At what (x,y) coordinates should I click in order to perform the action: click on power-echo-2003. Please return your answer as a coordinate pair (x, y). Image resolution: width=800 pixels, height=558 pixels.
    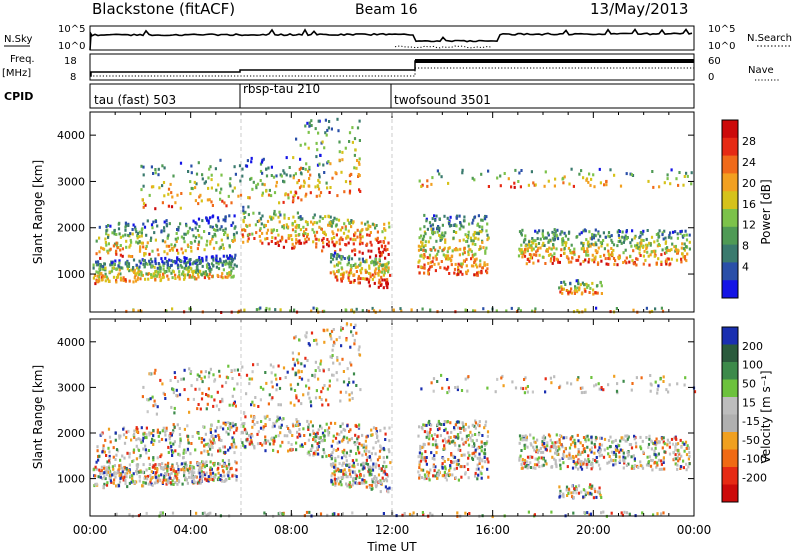
    Looking at the image, I should click on (599, 248).